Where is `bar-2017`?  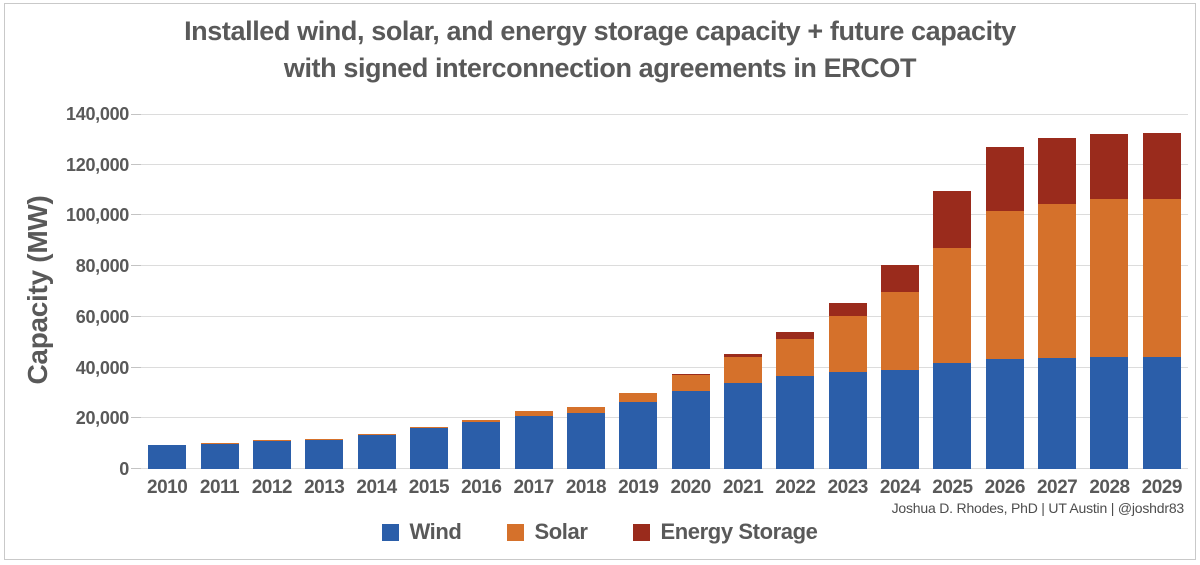 bar-2017 is located at coordinates (533, 439).